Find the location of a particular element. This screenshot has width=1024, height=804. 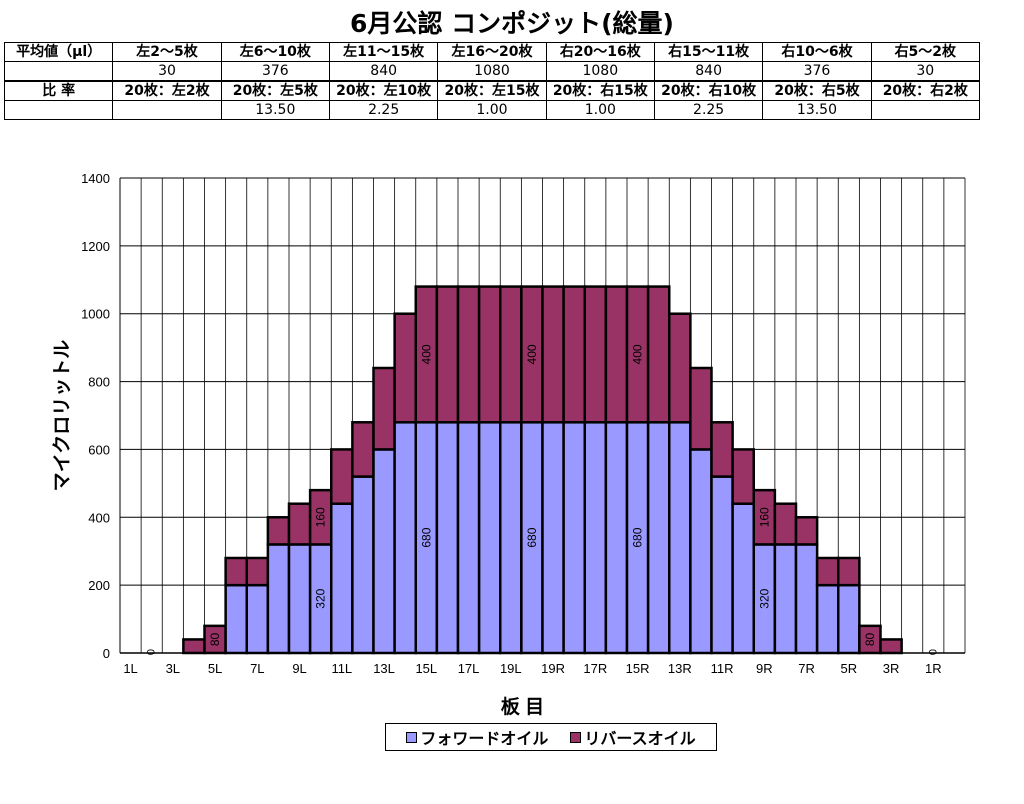

x-tick-label: 15R is located at coordinates (638, 668).